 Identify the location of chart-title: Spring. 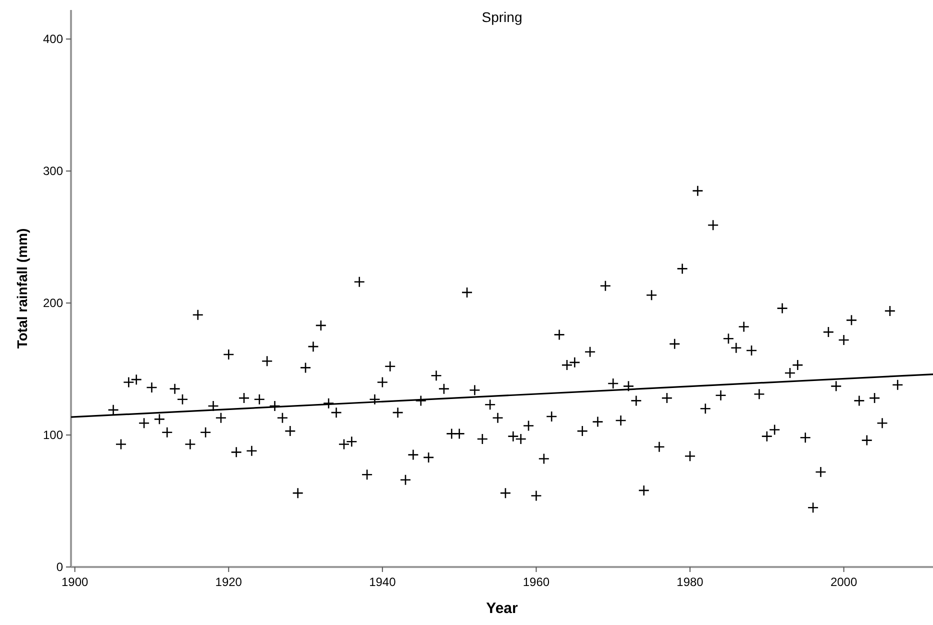
(502, 17).